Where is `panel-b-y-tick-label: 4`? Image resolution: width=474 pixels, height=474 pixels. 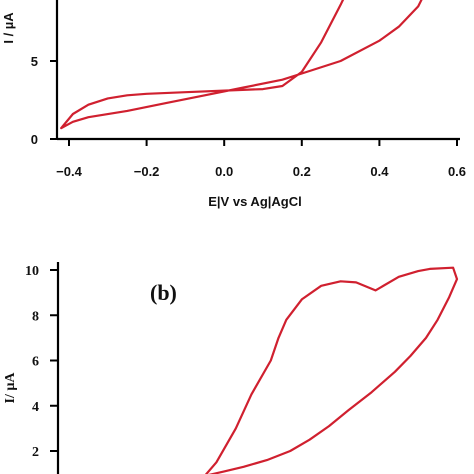 panel-b-y-tick-label: 4 is located at coordinates (35, 407).